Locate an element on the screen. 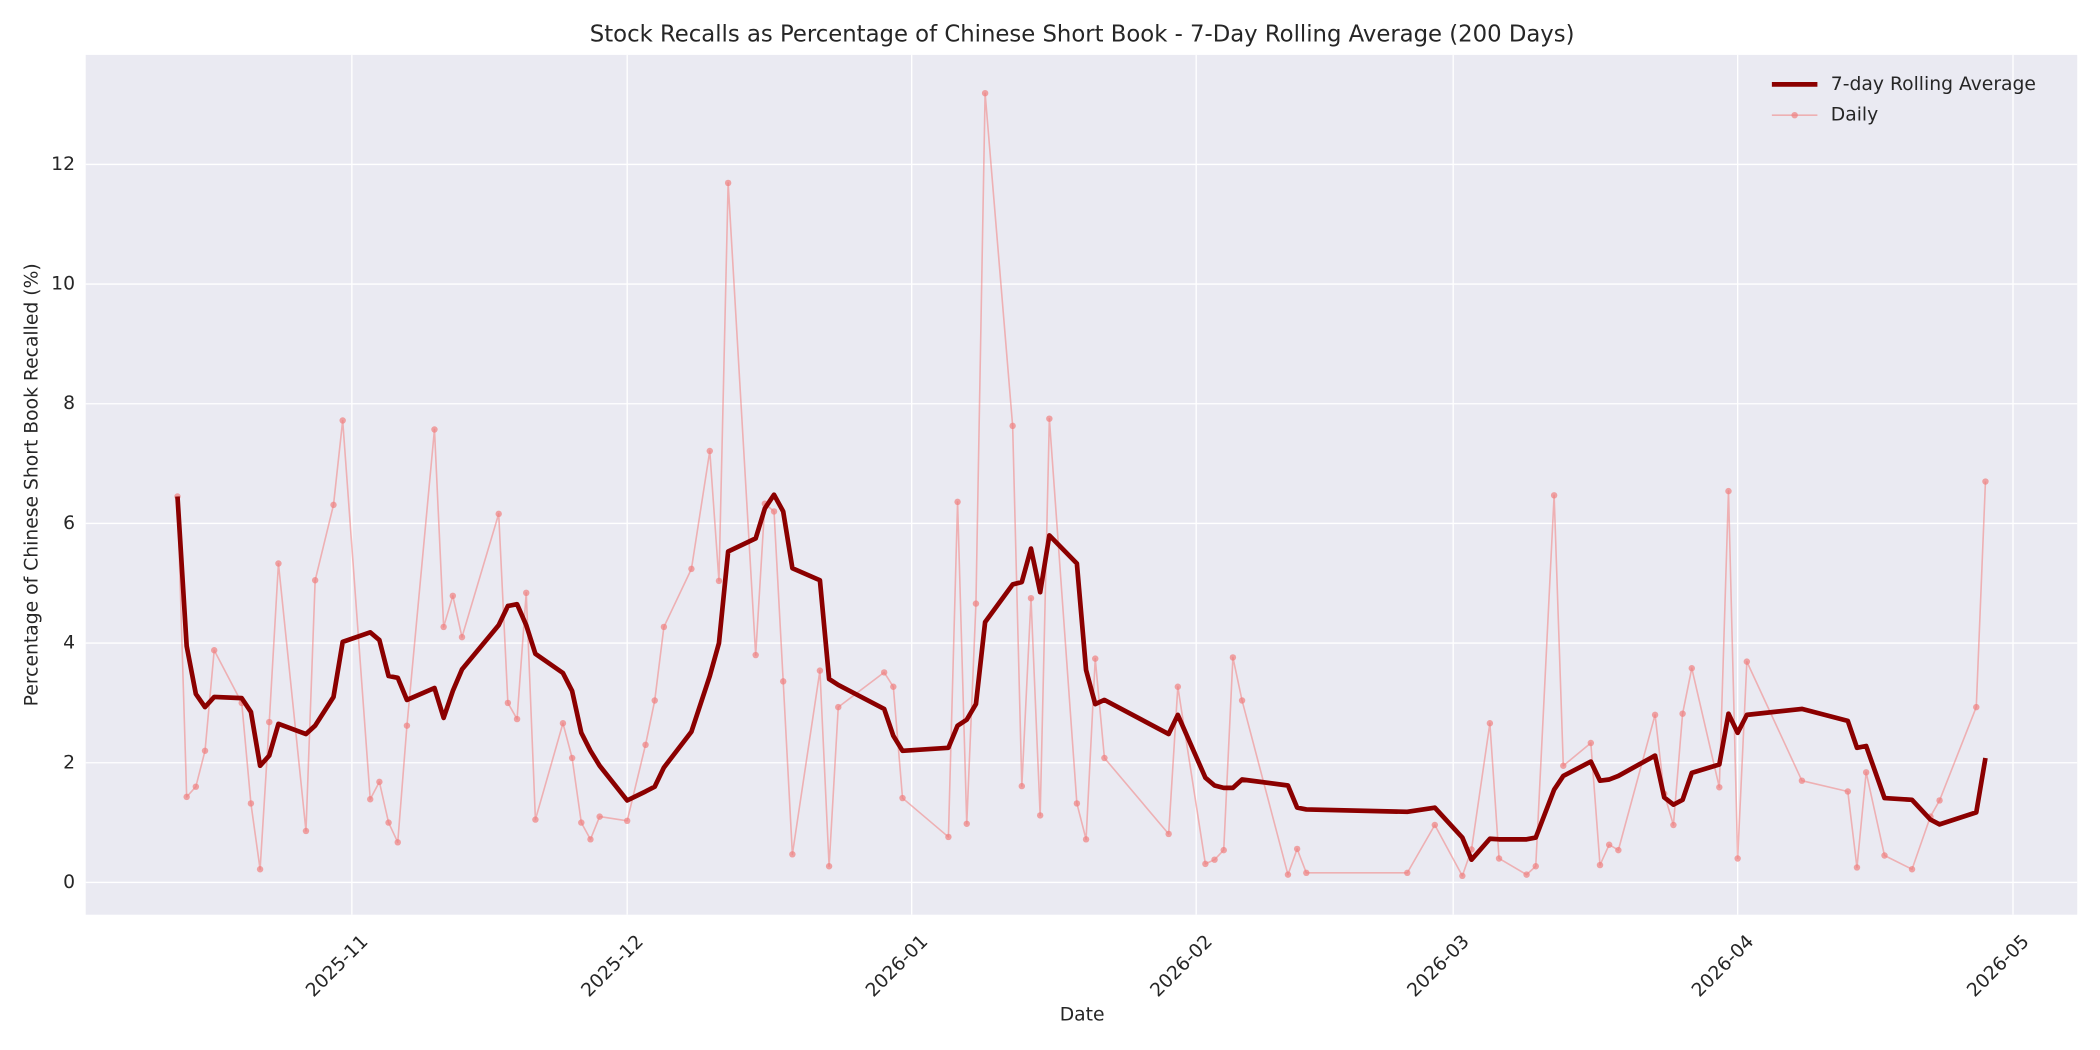  y-tick-label: 12 is located at coordinates (63, 164).